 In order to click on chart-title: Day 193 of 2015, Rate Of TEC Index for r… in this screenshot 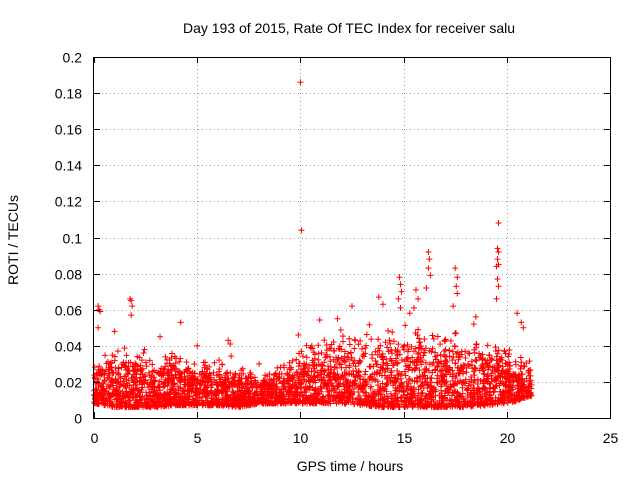, I will do `click(349, 28)`.